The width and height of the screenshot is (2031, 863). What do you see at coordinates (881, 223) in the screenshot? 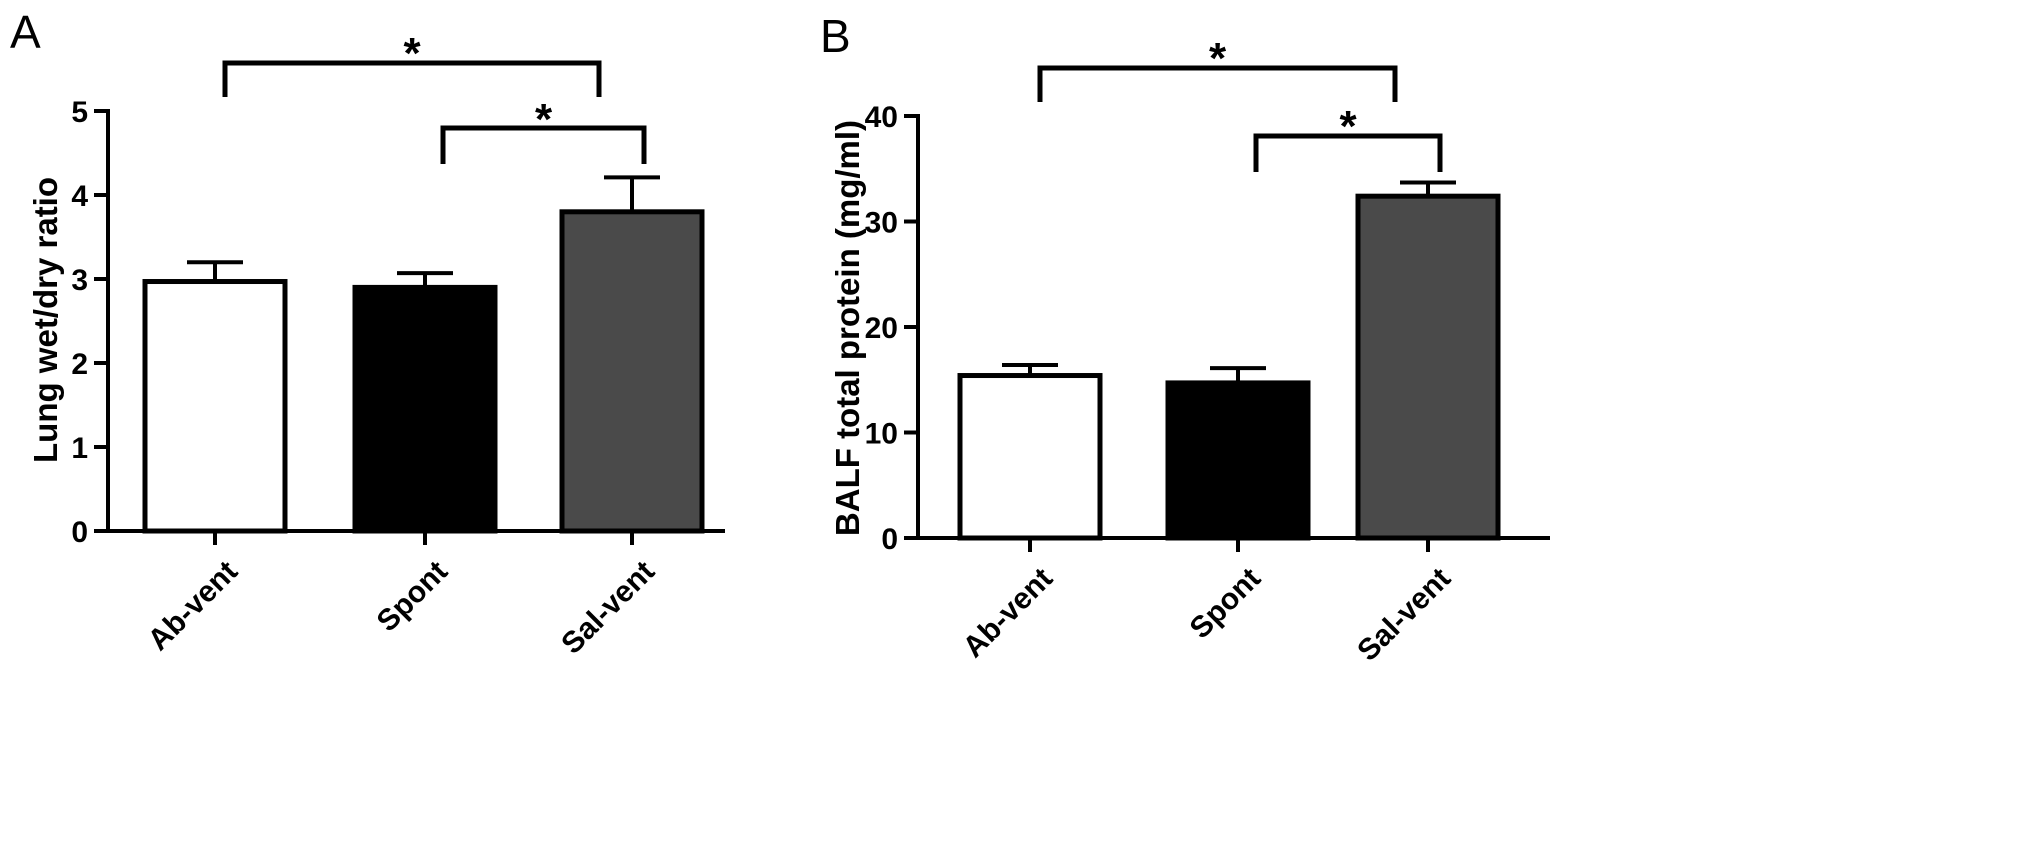
I see `y-tick-label: 30` at bounding box center [881, 223].